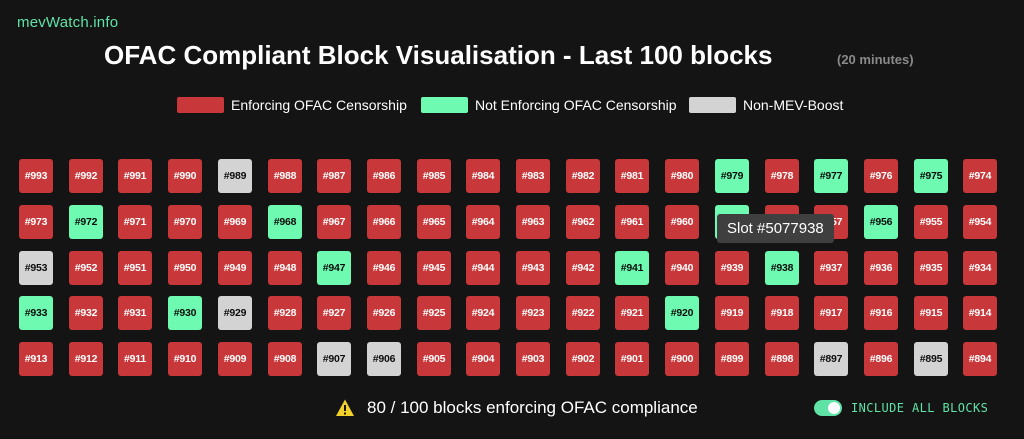  Describe the element at coordinates (831, 359) in the screenshot. I see `block-tile: #897` at that location.